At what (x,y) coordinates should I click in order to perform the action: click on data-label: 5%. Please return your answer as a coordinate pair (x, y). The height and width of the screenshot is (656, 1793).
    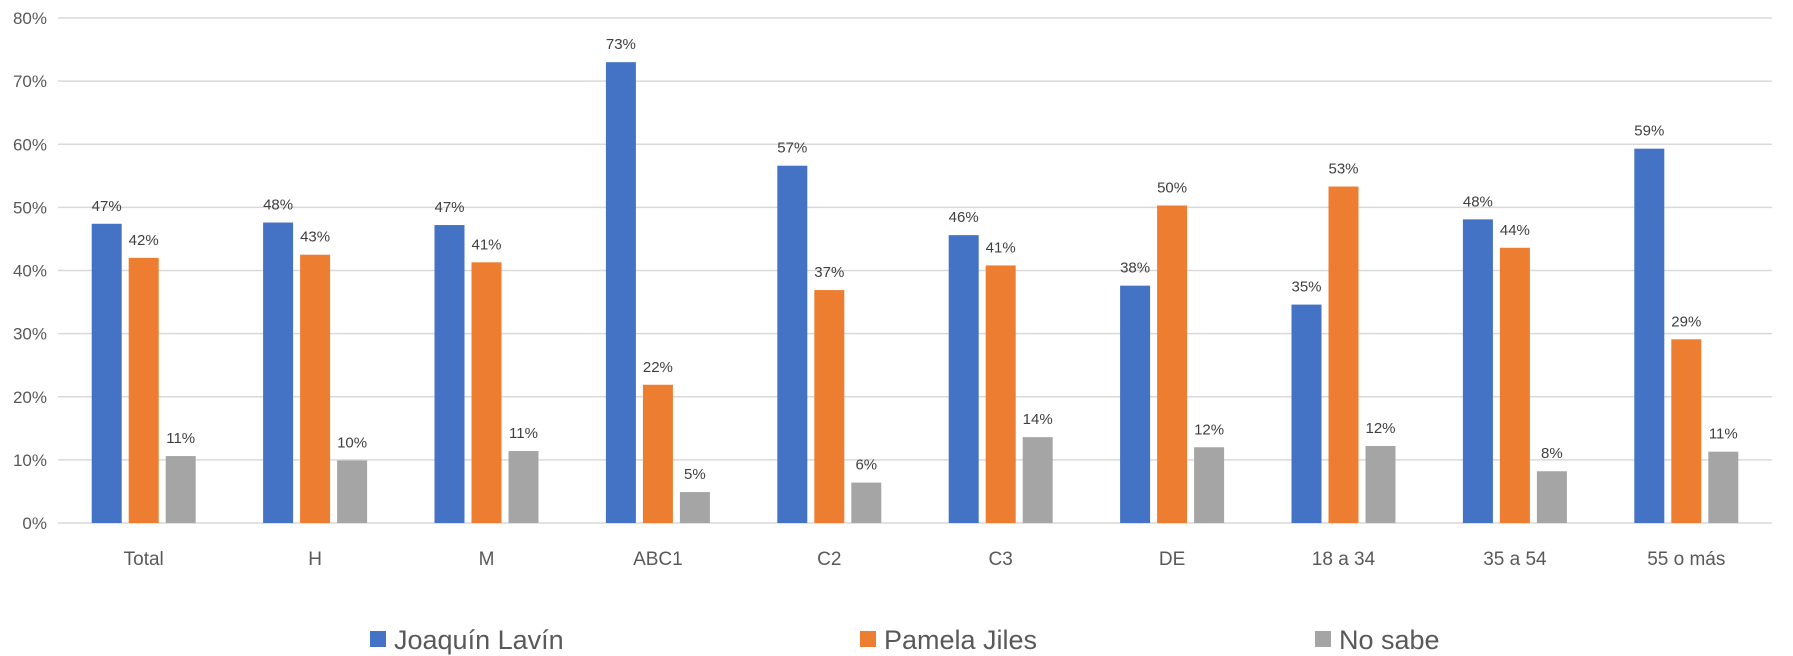
    Looking at the image, I should click on (695, 474).